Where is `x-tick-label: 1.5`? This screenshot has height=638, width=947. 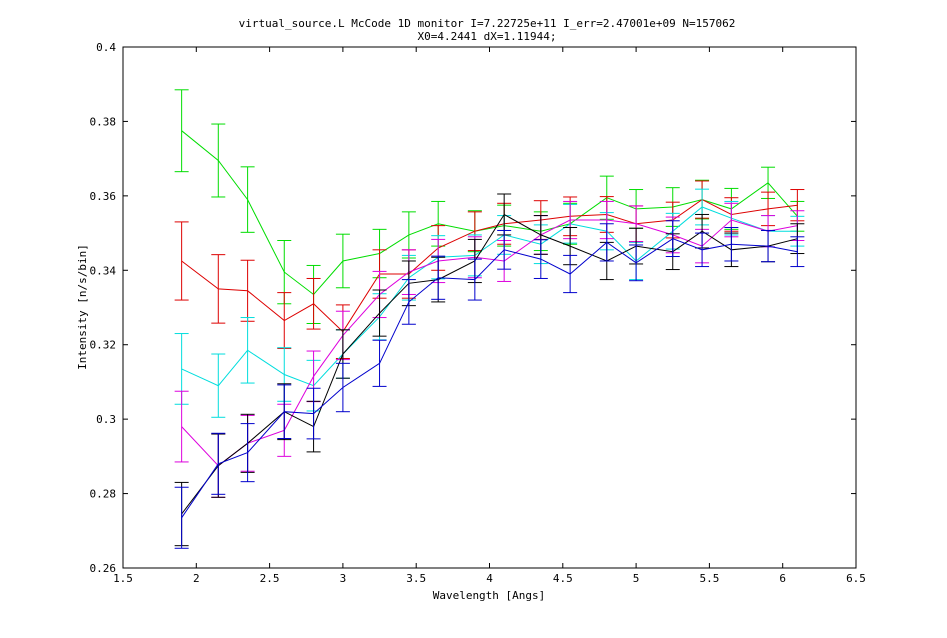
x-tick-label: 1.5 is located at coordinates (123, 578).